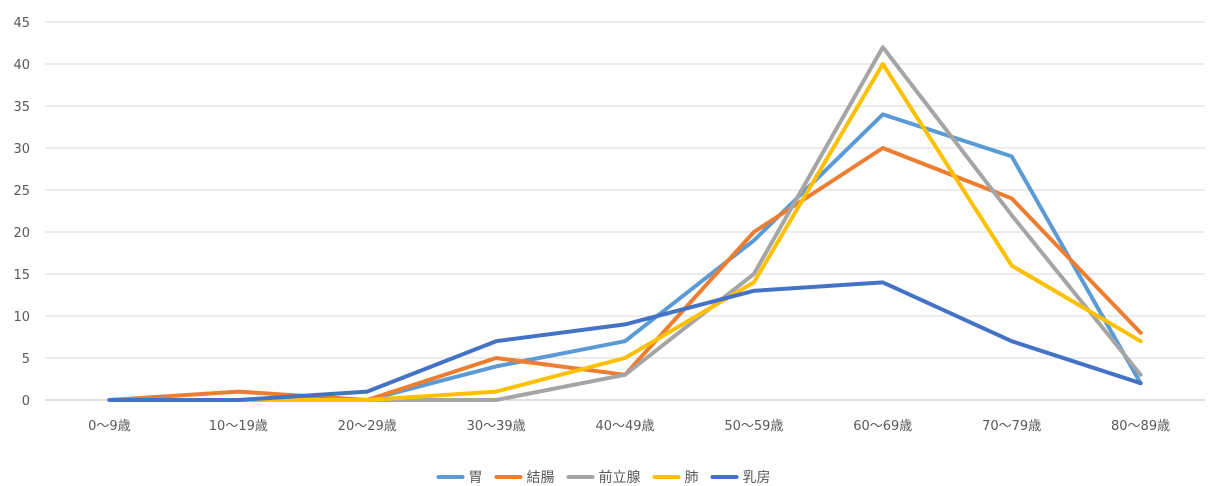  What do you see at coordinates (21, 23) in the screenshot?
I see `y-tick-label: 45` at bounding box center [21, 23].